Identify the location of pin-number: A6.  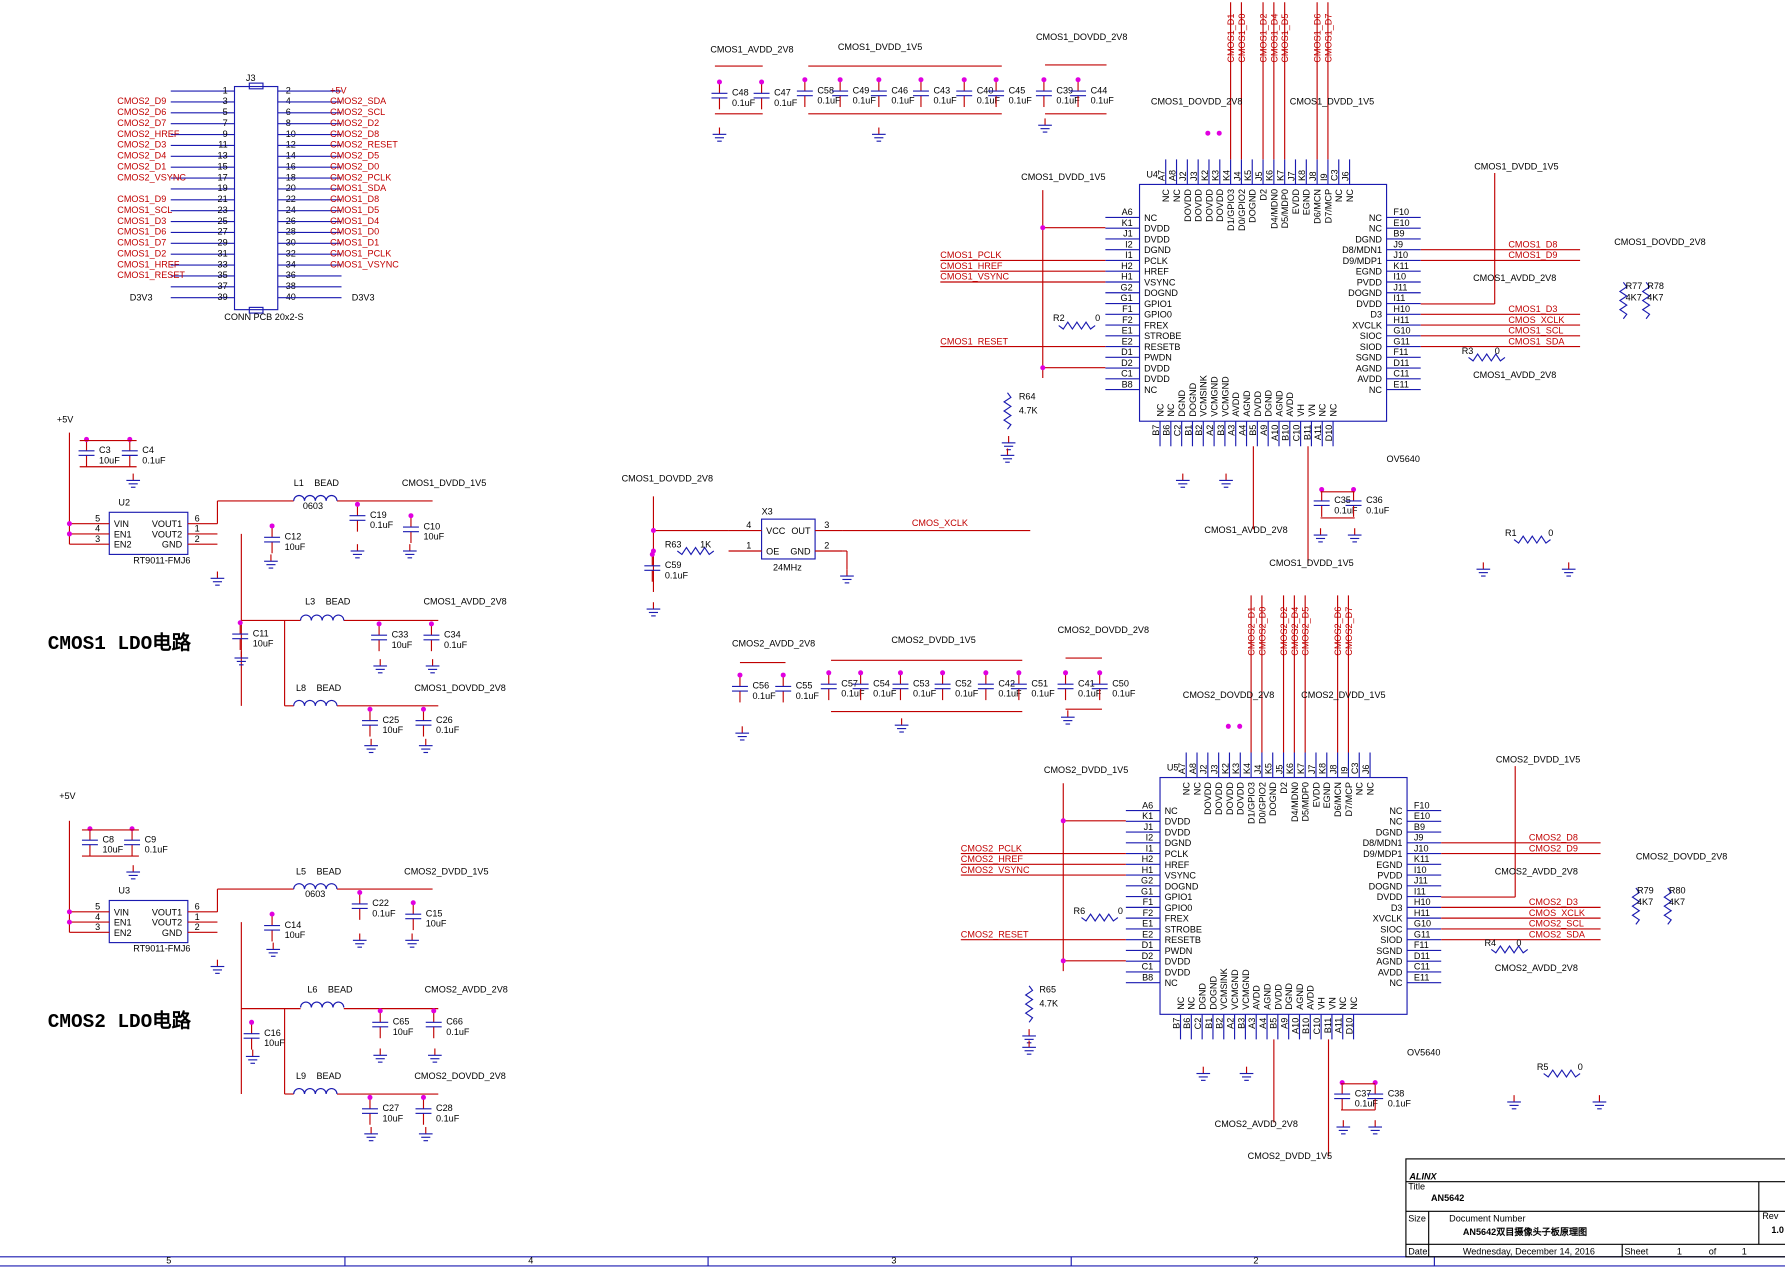
(1127, 212).